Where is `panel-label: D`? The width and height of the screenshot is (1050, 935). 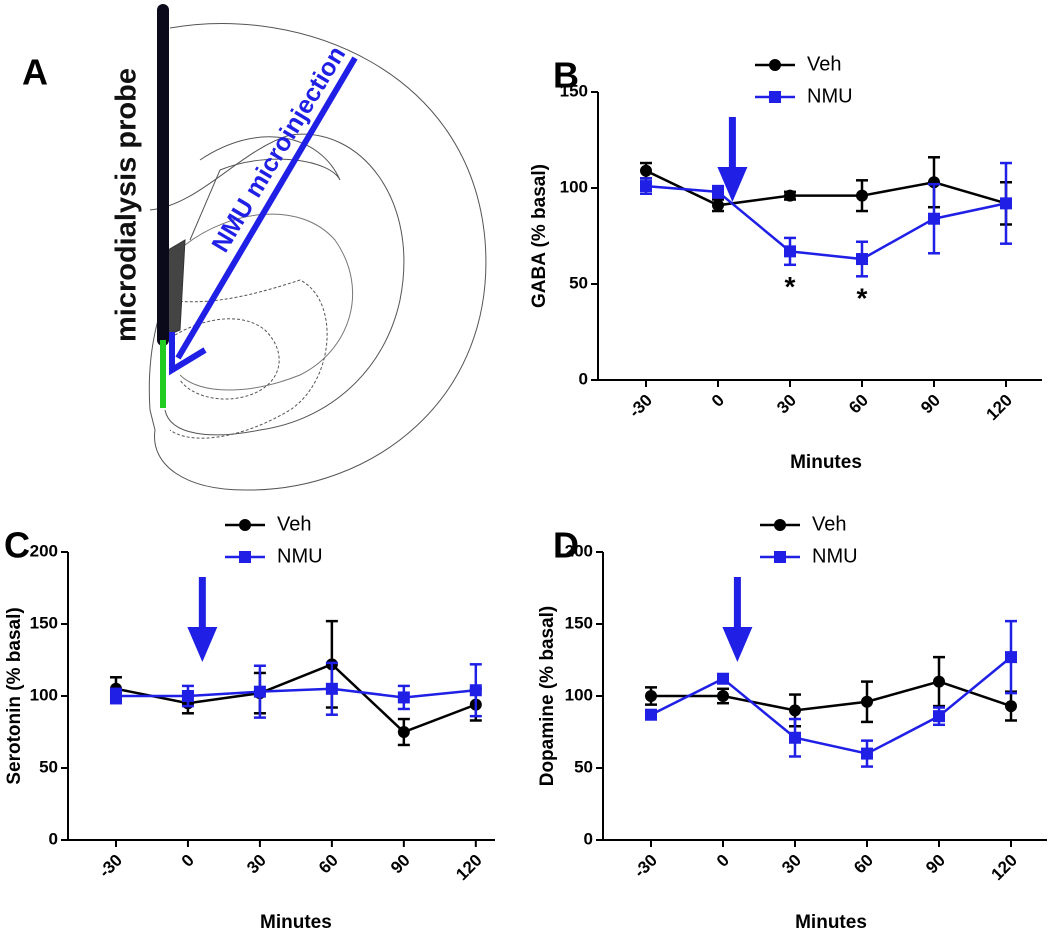 panel-label: D is located at coordinates (566, 545).